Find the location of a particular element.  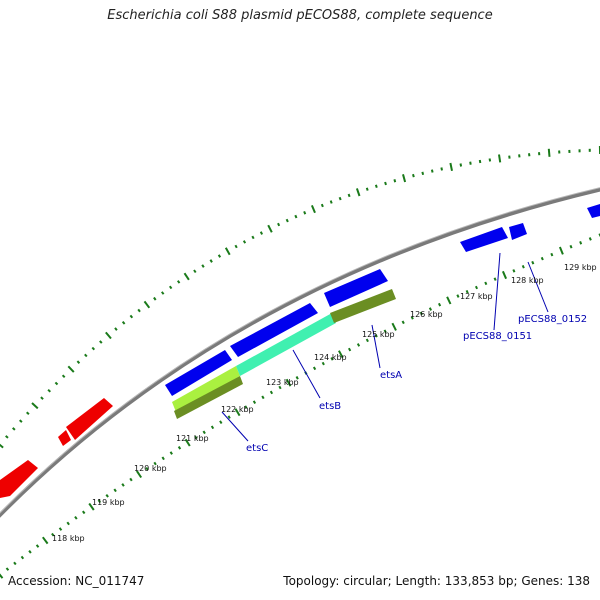

gene-forward-edge is located at coordinates (593, 211).